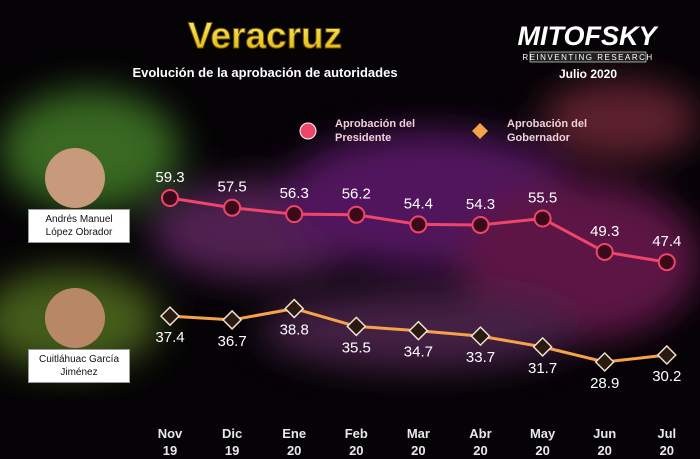 This screenshot has height=459, width=700. What do you see at coordinates (231, 341) in the screenshot?
I see `data-label: 36.7` at bounding box center [231, 341].